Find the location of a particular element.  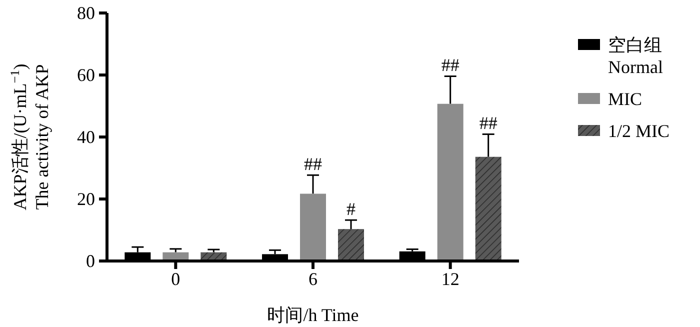

y-tick-label: 20 is located at coordinates (86, 199).